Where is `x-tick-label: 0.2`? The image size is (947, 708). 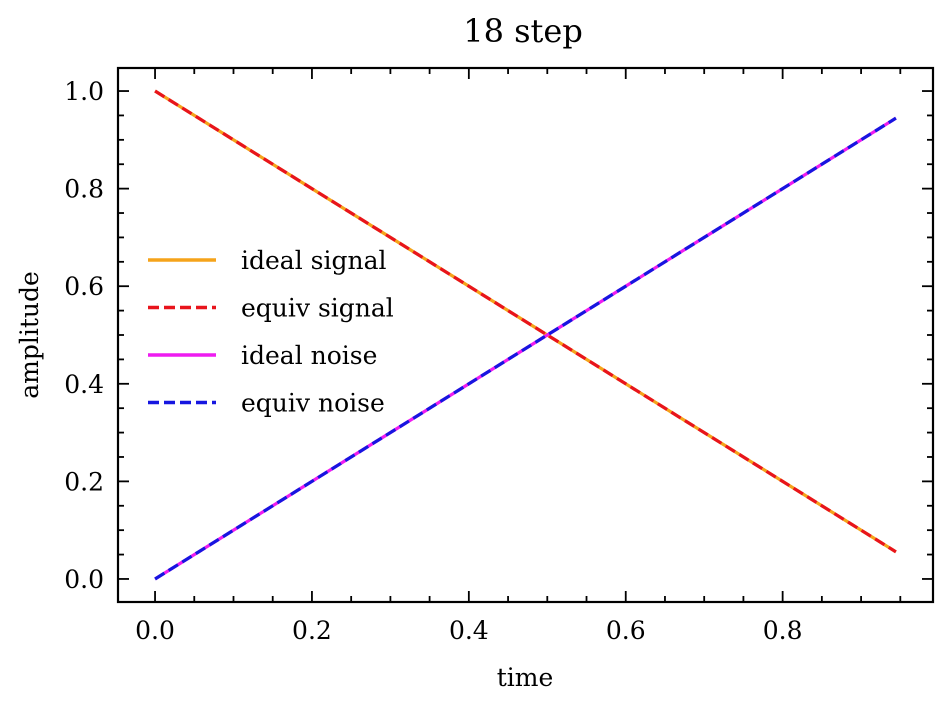 x-tick-label: 0.2 is located at coordinates (312, 630).